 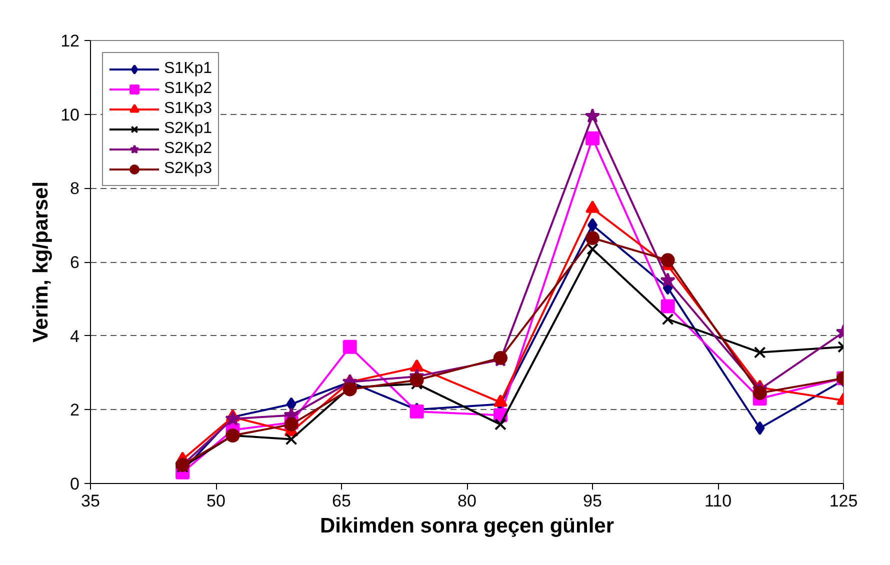 What do you see at coordinates (843, 501) in the screenshot?
I see `x-tick-label: 125` at bounding box center [843, 501].